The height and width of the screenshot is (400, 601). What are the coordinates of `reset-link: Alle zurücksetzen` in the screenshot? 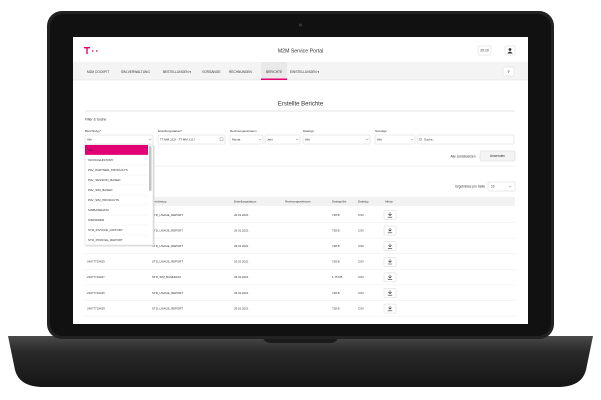 It's located at (463, 156).